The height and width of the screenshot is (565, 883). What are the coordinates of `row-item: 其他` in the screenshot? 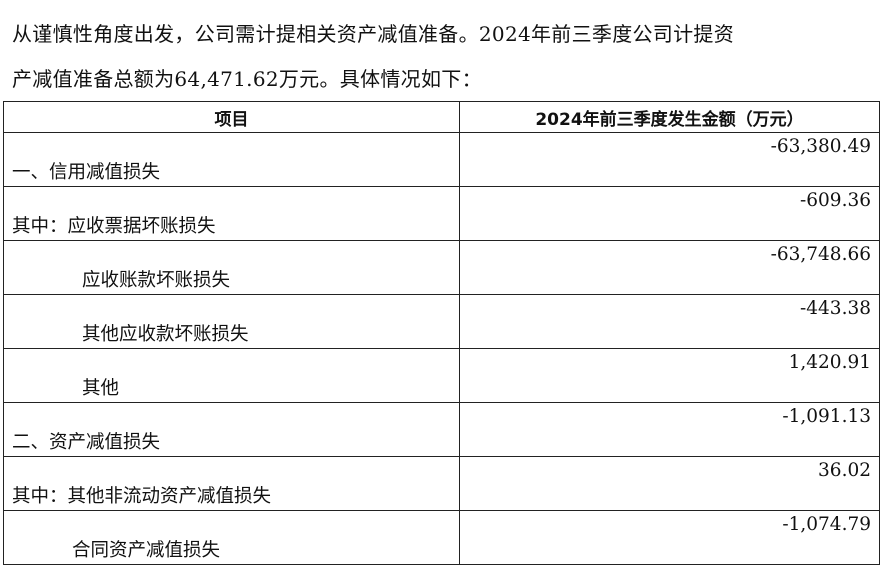 It's located at (231, 375).